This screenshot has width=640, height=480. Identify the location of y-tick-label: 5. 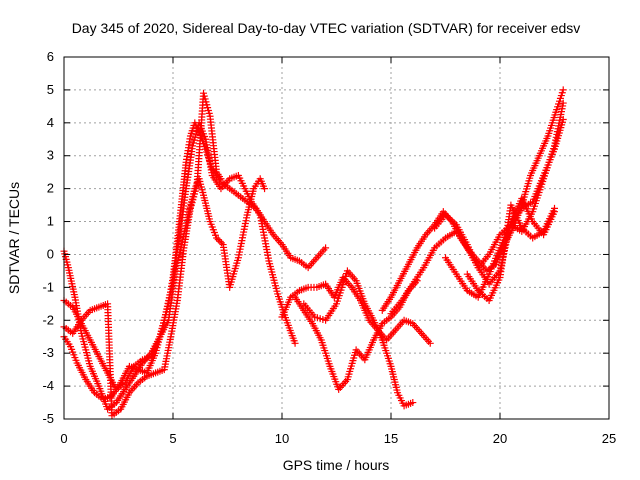
(50, 89).